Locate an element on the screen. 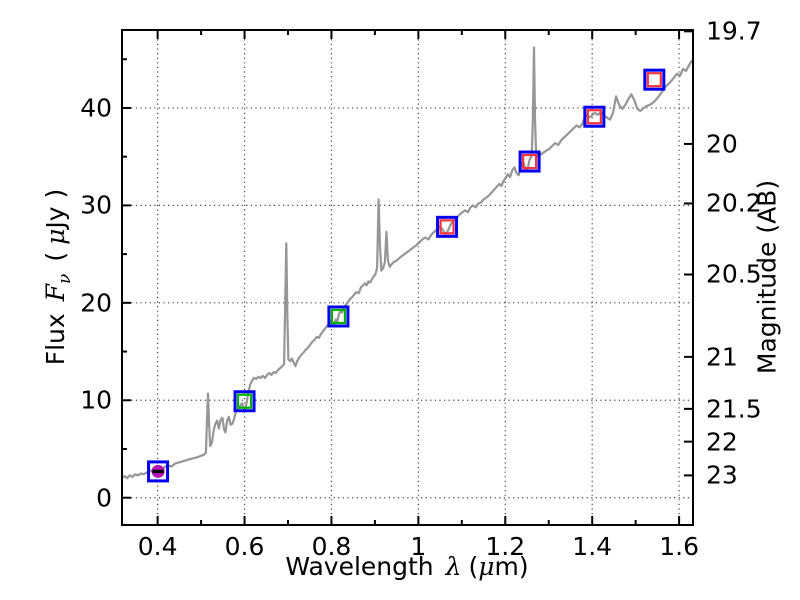 The width and height of the screenshot is (800, 600). magnitude-tick-label: 20.2 is located at coordinates (734, 203).